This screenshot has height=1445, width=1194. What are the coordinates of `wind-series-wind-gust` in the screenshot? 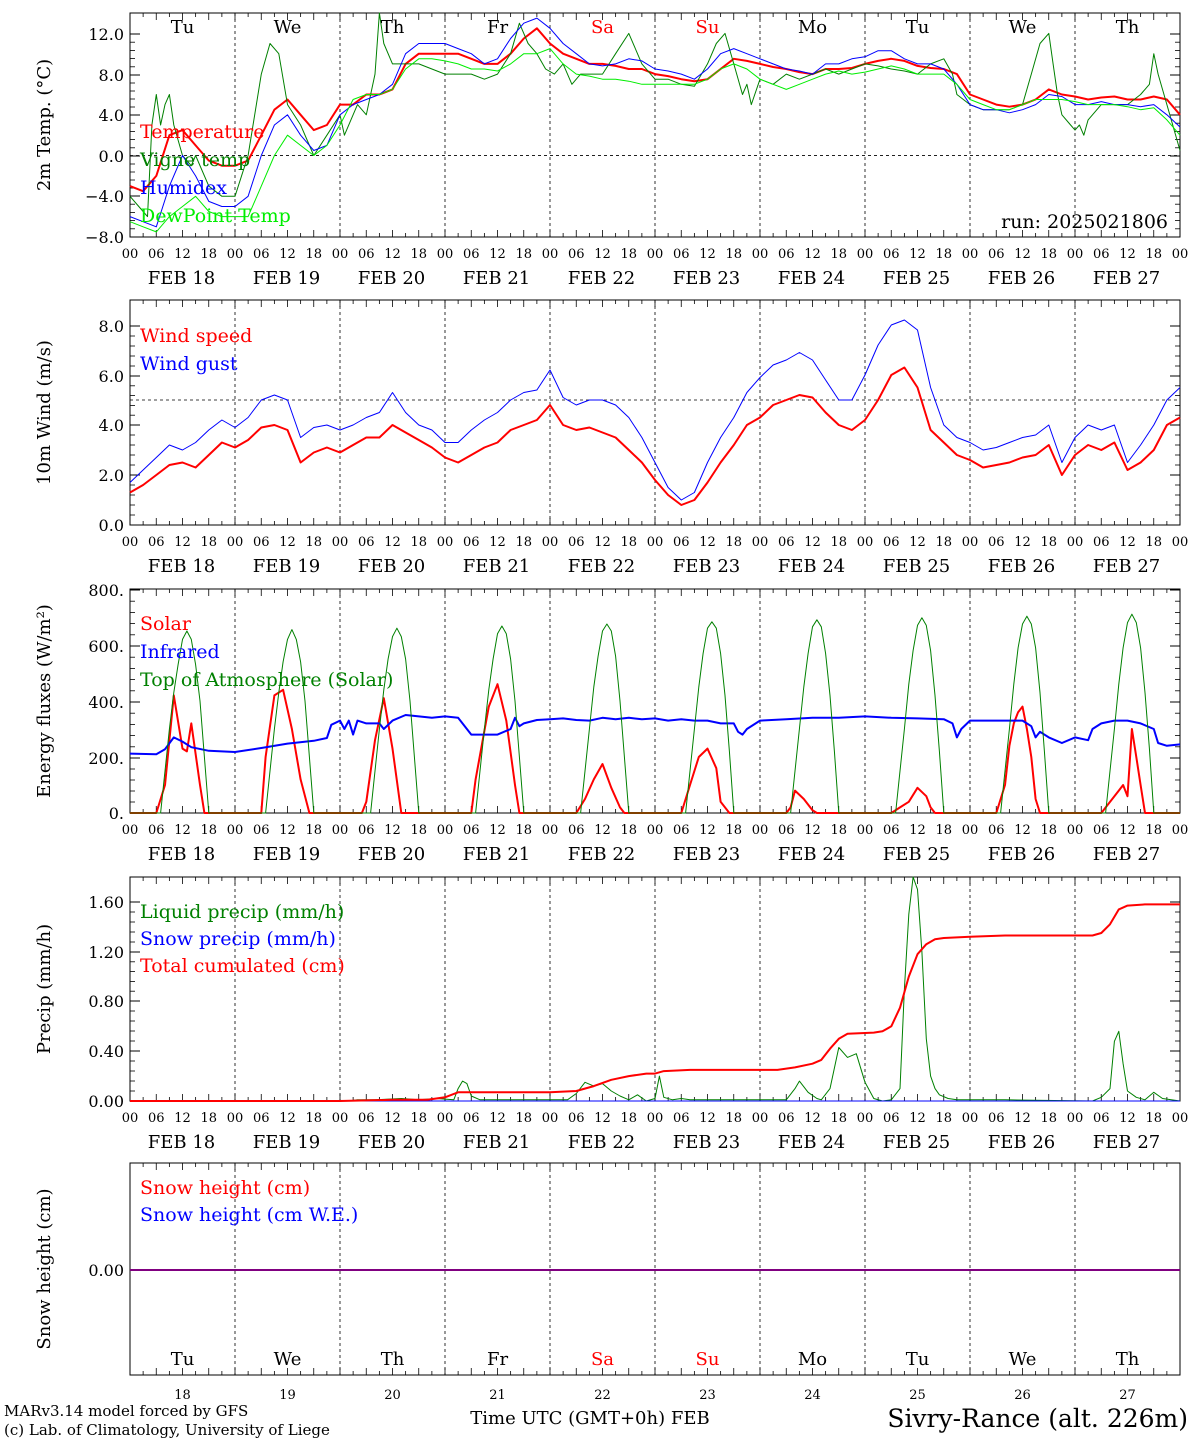 It's located at (655, 410).